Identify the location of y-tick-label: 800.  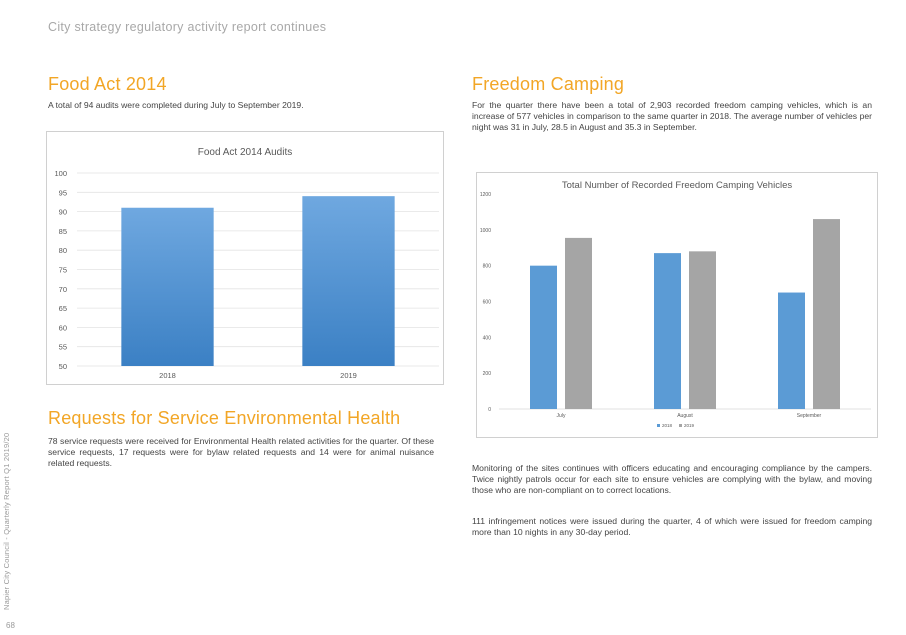
(487, 267).